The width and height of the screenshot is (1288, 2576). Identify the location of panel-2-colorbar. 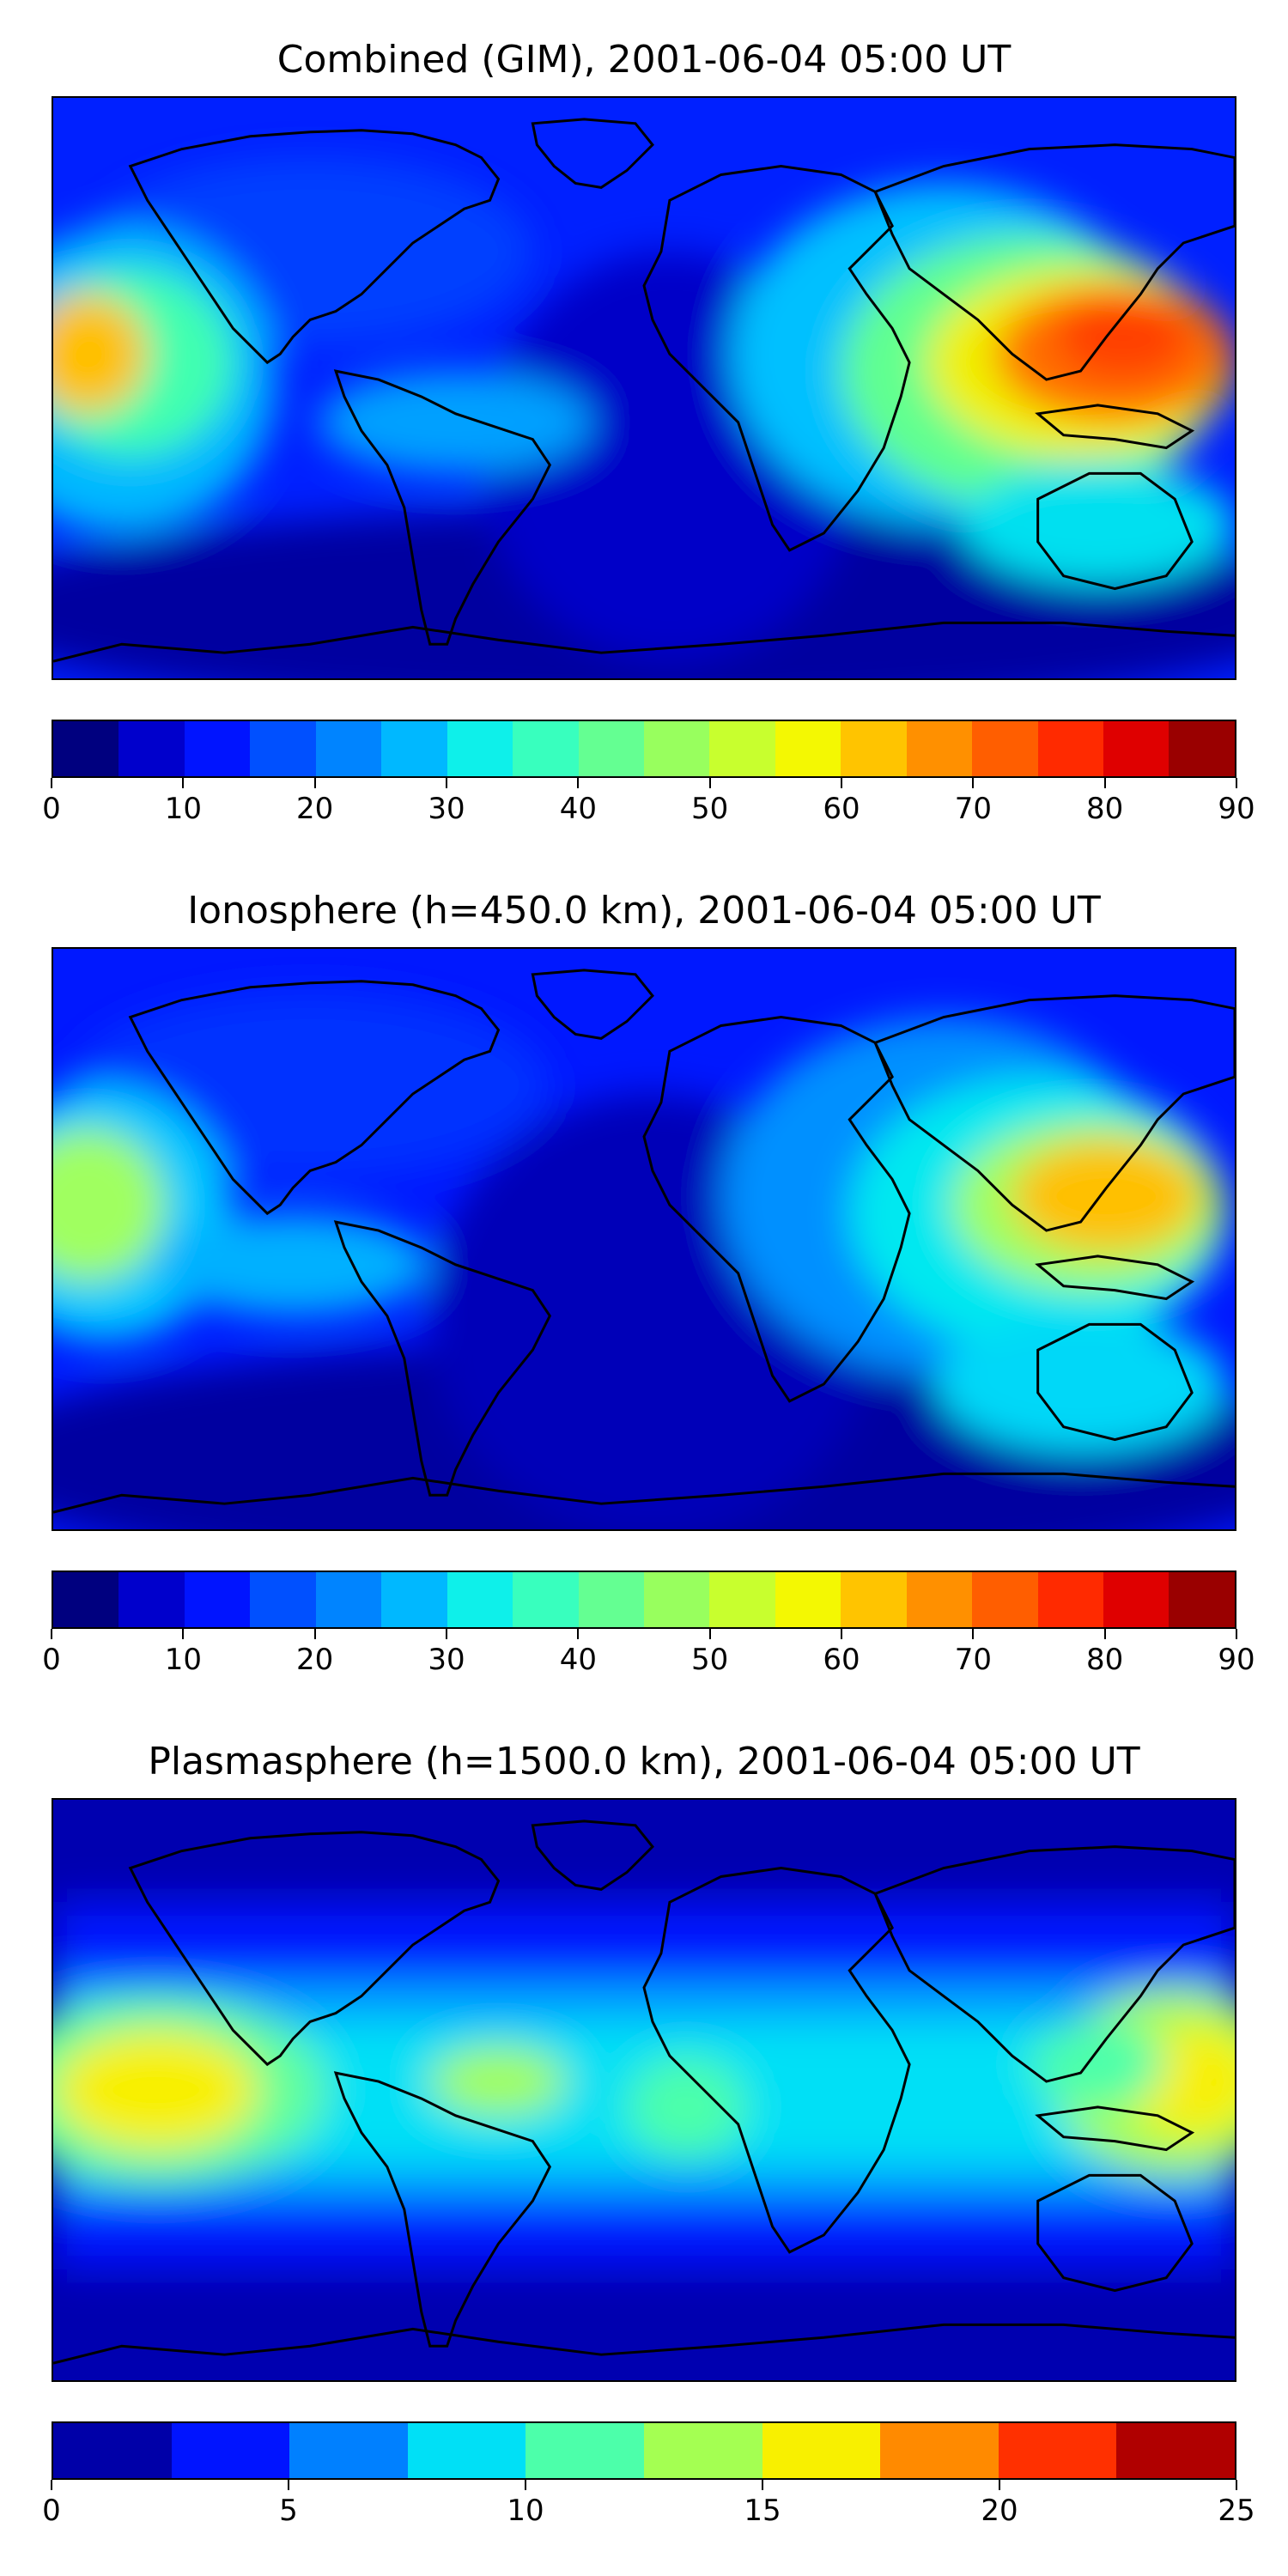
(644, 1600).